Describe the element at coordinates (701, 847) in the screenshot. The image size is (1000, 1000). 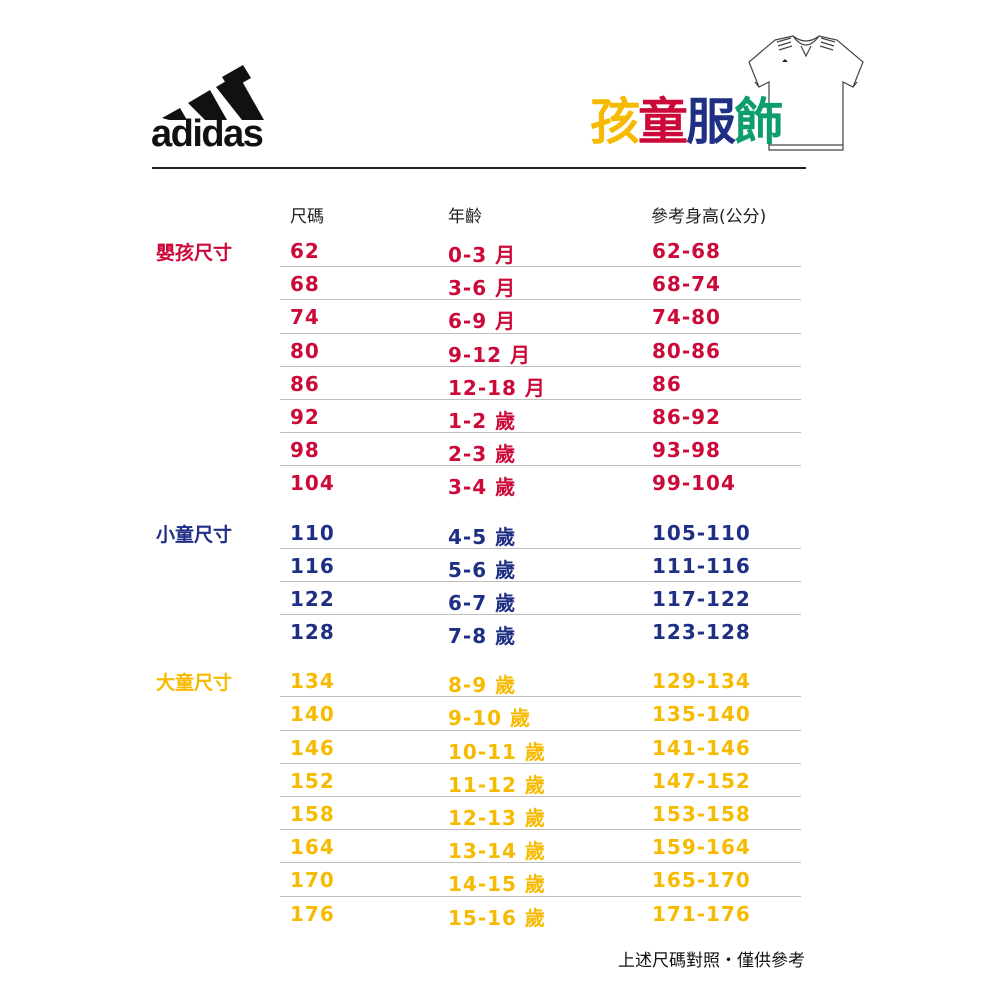
I see `height-cell: 159-164` at that location.